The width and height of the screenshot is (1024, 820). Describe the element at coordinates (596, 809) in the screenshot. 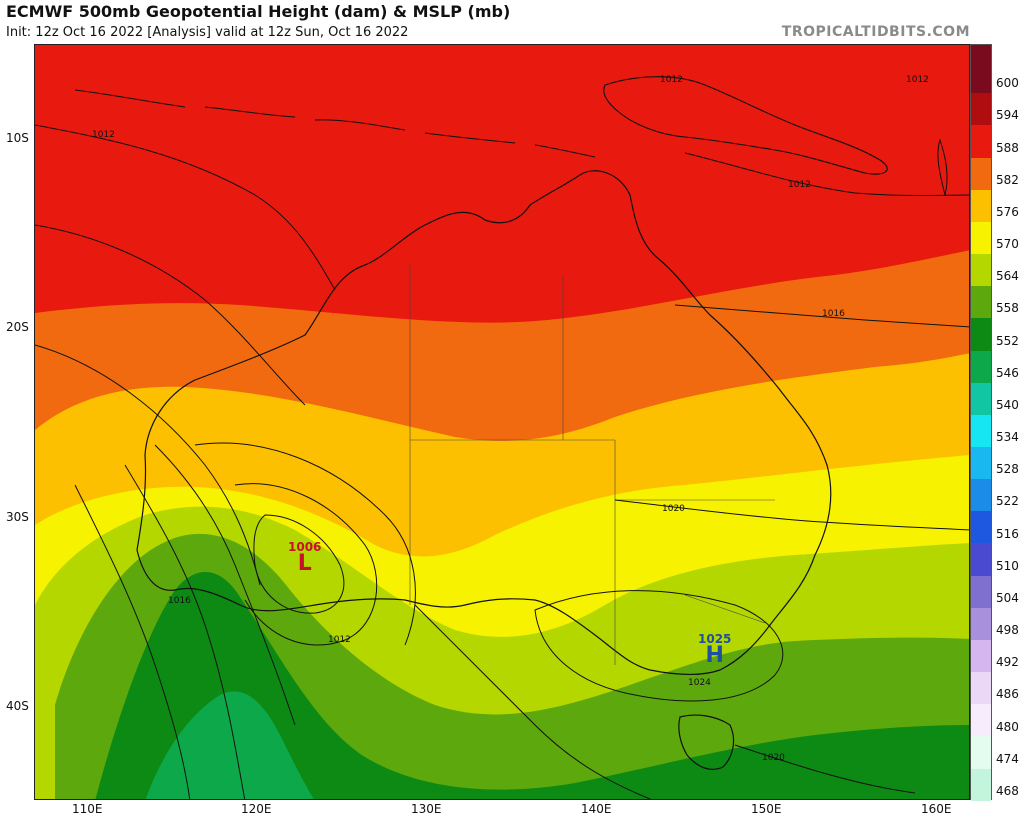

I see `lon-label-140e: 140E` at that location.